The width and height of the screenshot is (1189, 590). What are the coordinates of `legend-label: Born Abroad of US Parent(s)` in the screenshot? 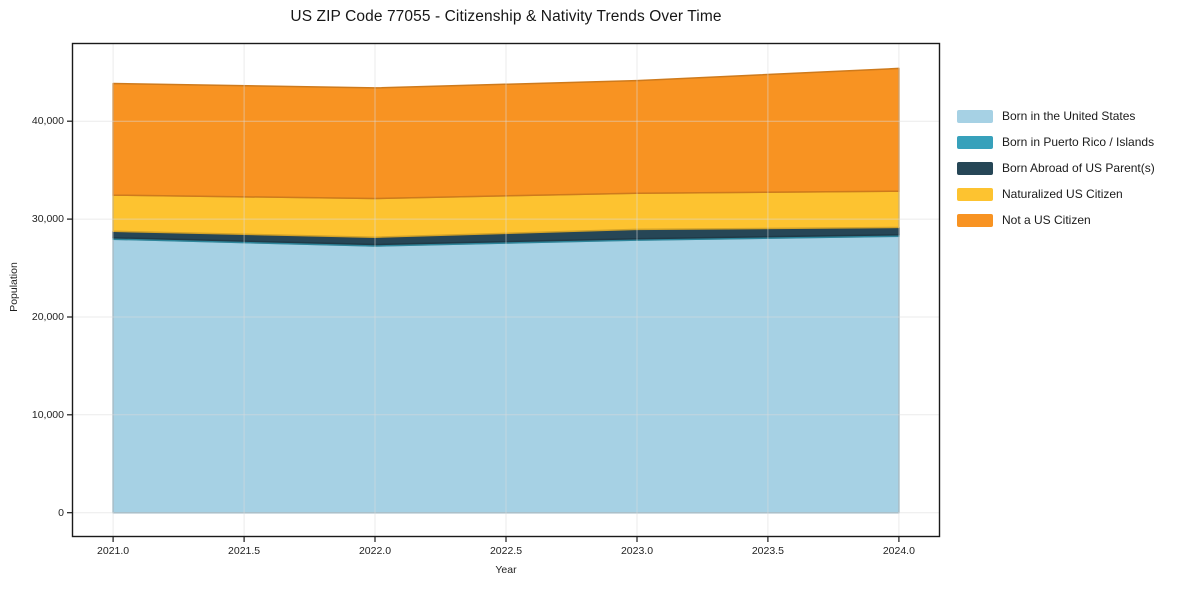 It's located at (1078, 168).